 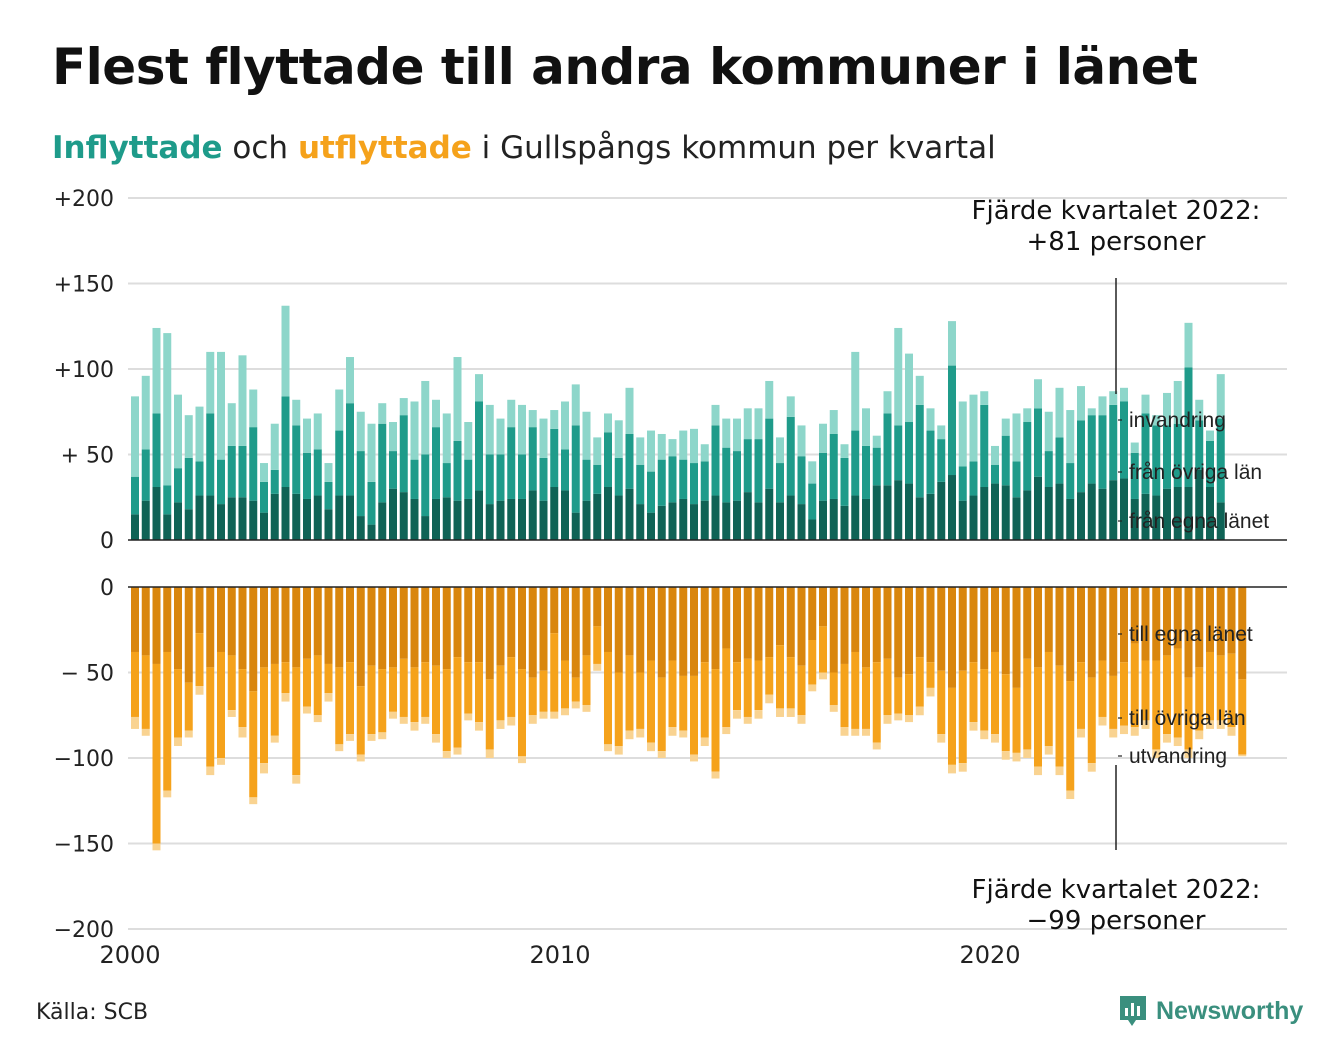 I want to click on source-note: Källa: SCB, so click(x=92, y=1012).